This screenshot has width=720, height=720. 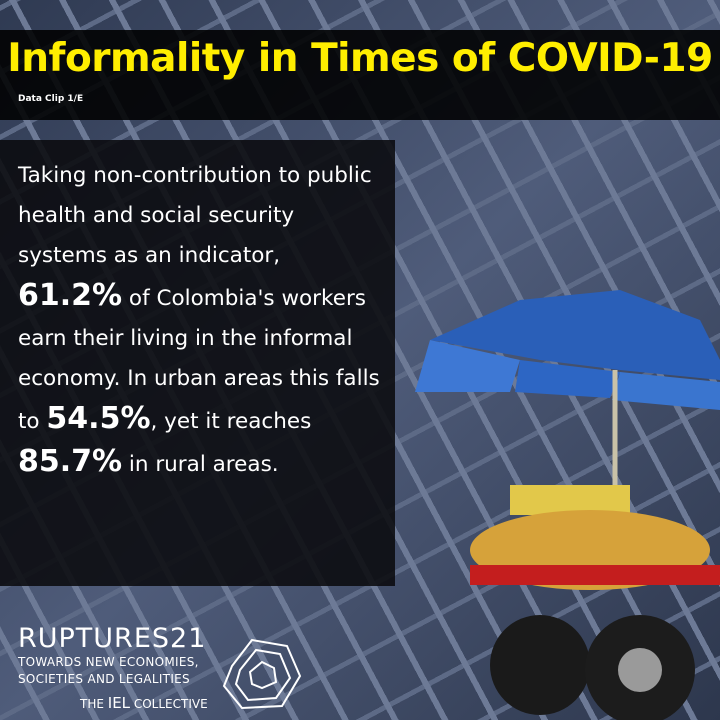 I want to click on highlight-figure: 54.5%, so click(x=98, y=418).